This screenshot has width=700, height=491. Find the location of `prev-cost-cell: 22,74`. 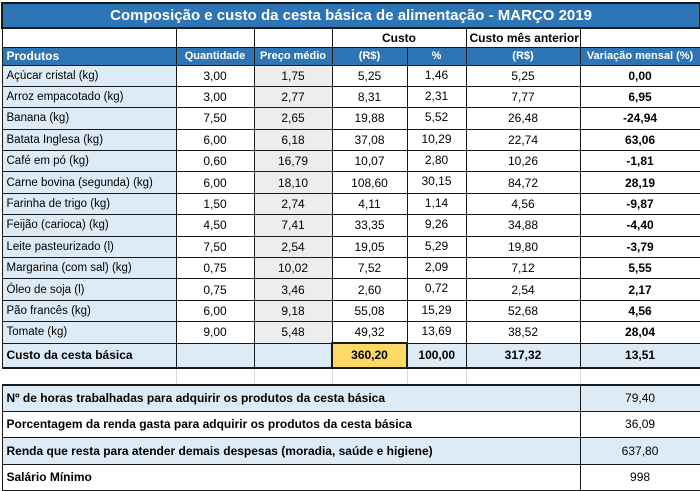

prev-cost-cell: 22,74 is located at coordinates (523, 140).